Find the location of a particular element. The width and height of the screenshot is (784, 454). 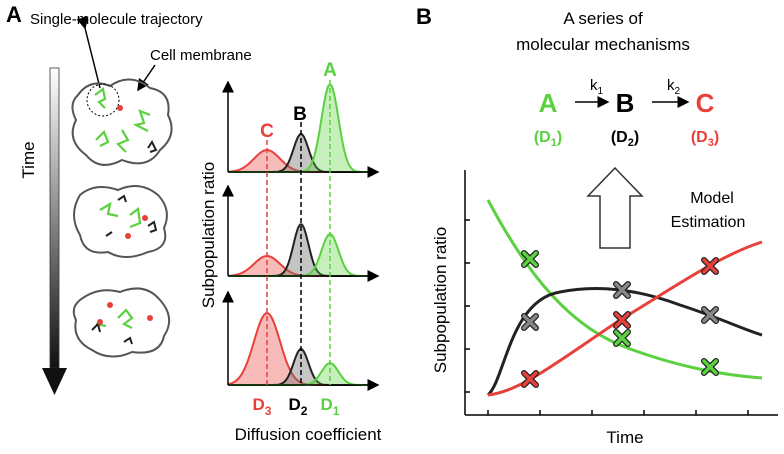

title-line: molecular mechanisms is located at coordinates (603, 44).